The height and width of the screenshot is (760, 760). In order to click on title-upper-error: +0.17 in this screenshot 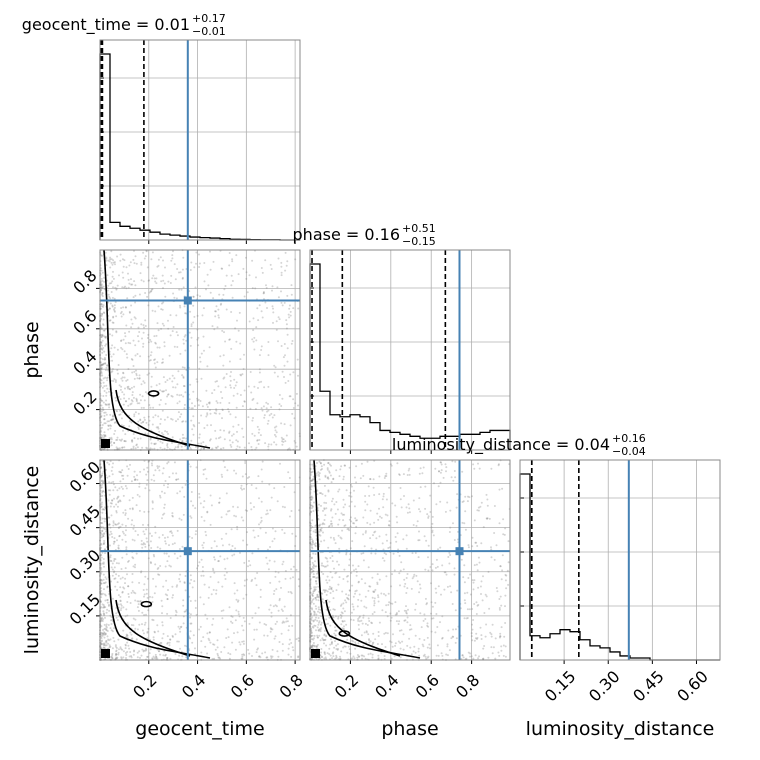, I will do `click(209, 18)`.